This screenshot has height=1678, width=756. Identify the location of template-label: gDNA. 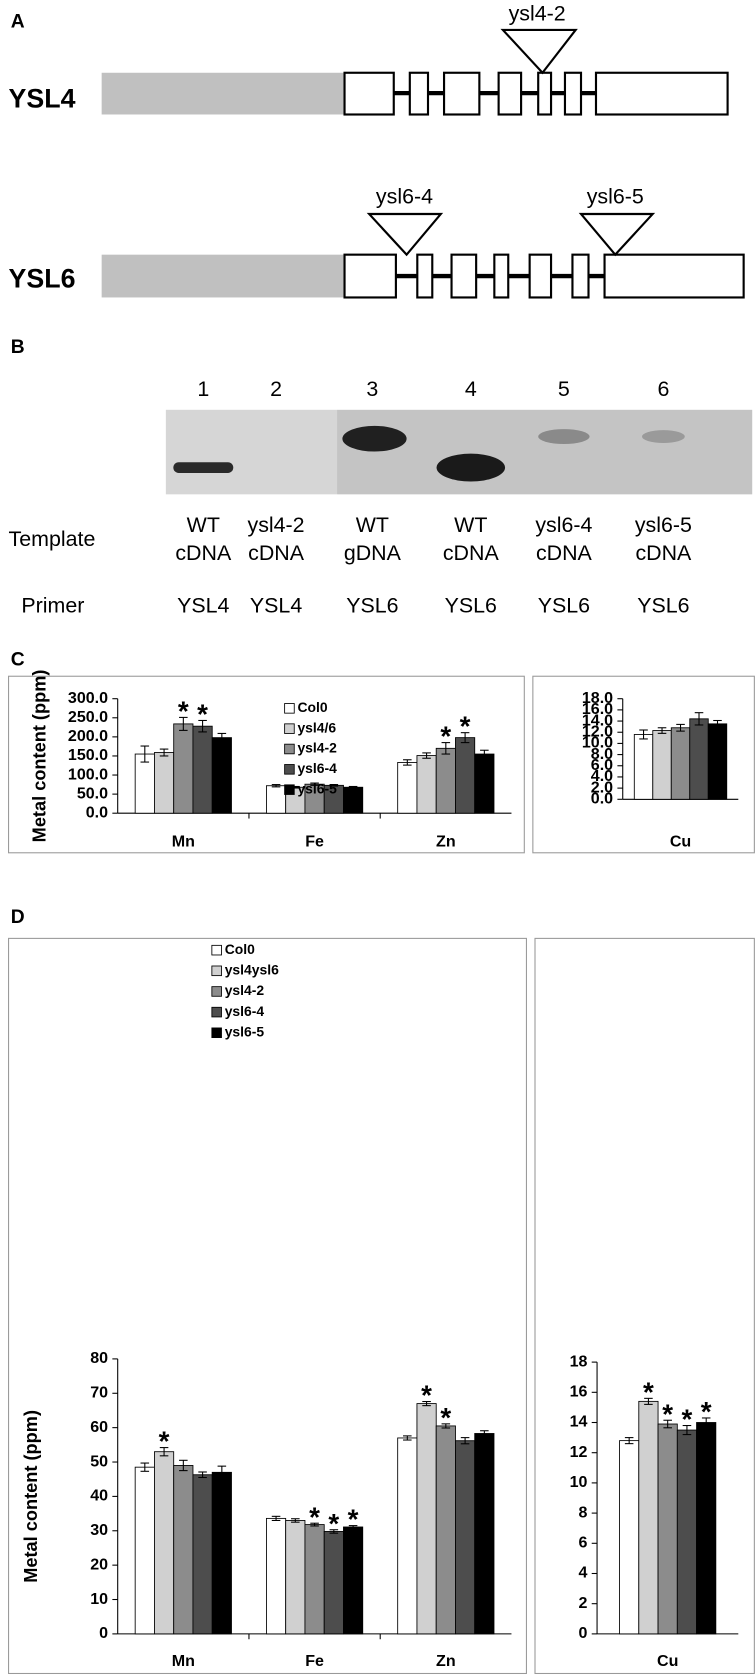
(373, 553).